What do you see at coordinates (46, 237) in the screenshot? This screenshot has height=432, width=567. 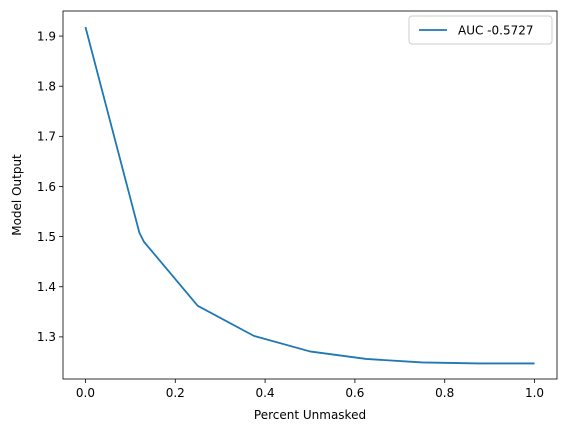 I see `y-tick-label: 1.5` at bounding box center [46, 237].